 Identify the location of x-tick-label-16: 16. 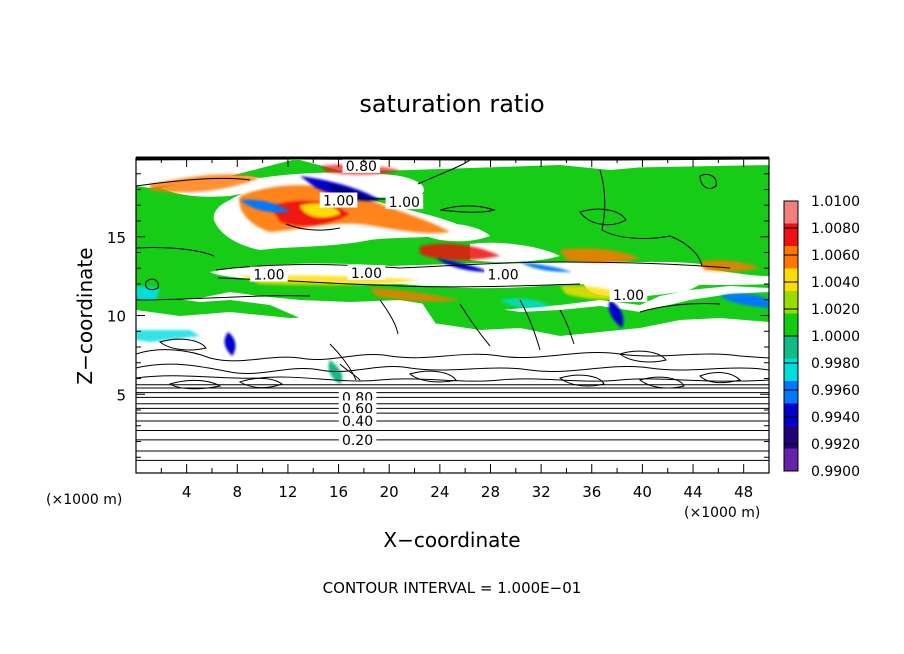
(338, 492).